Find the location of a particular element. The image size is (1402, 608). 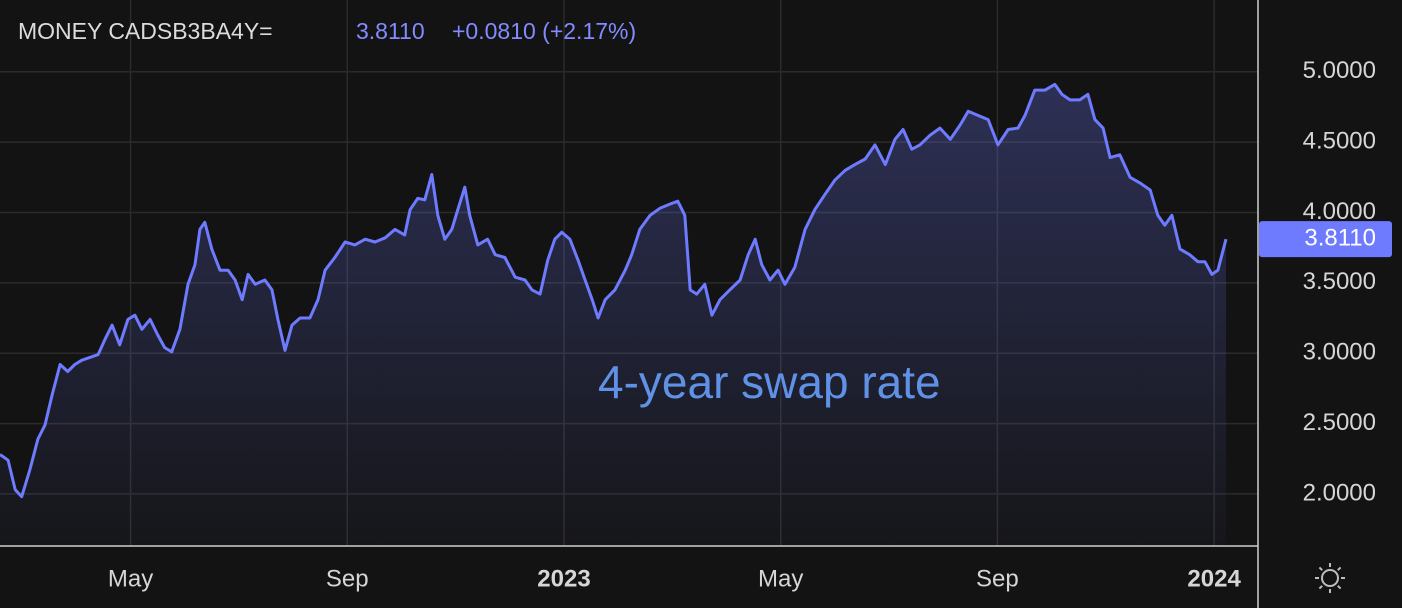

x-tick-label: 2023 is located at coordinates (563, 578).